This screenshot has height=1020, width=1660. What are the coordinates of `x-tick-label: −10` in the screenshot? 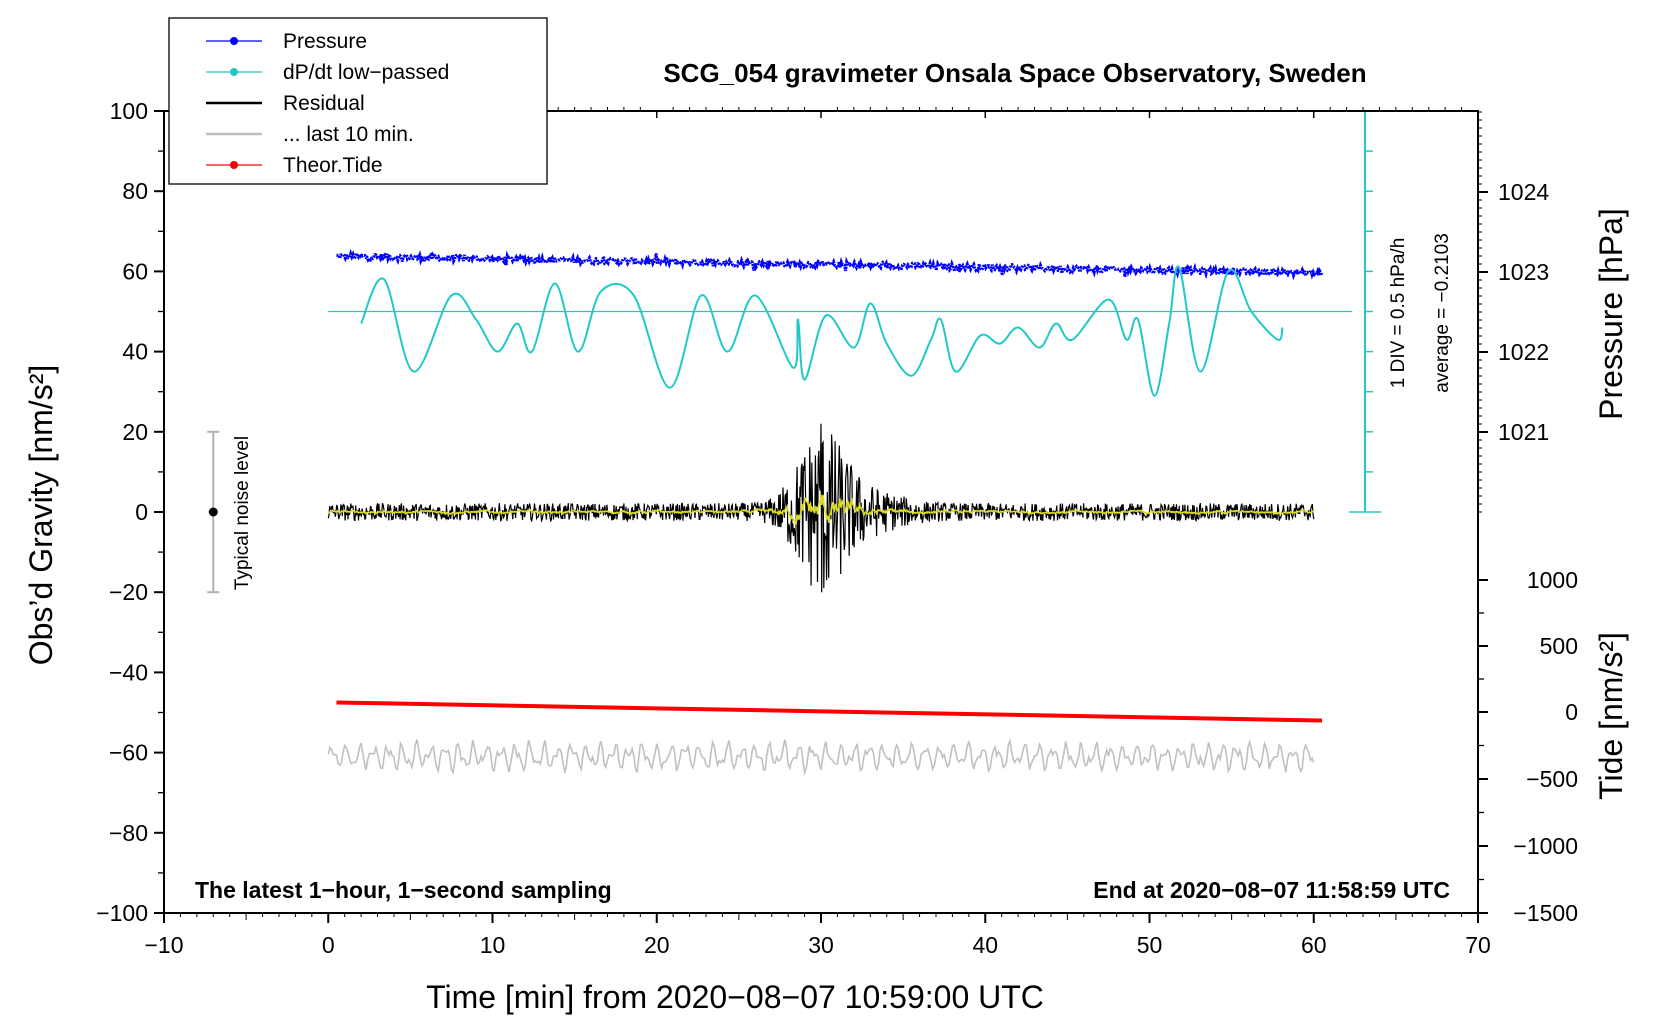 It's located at (163, 945).